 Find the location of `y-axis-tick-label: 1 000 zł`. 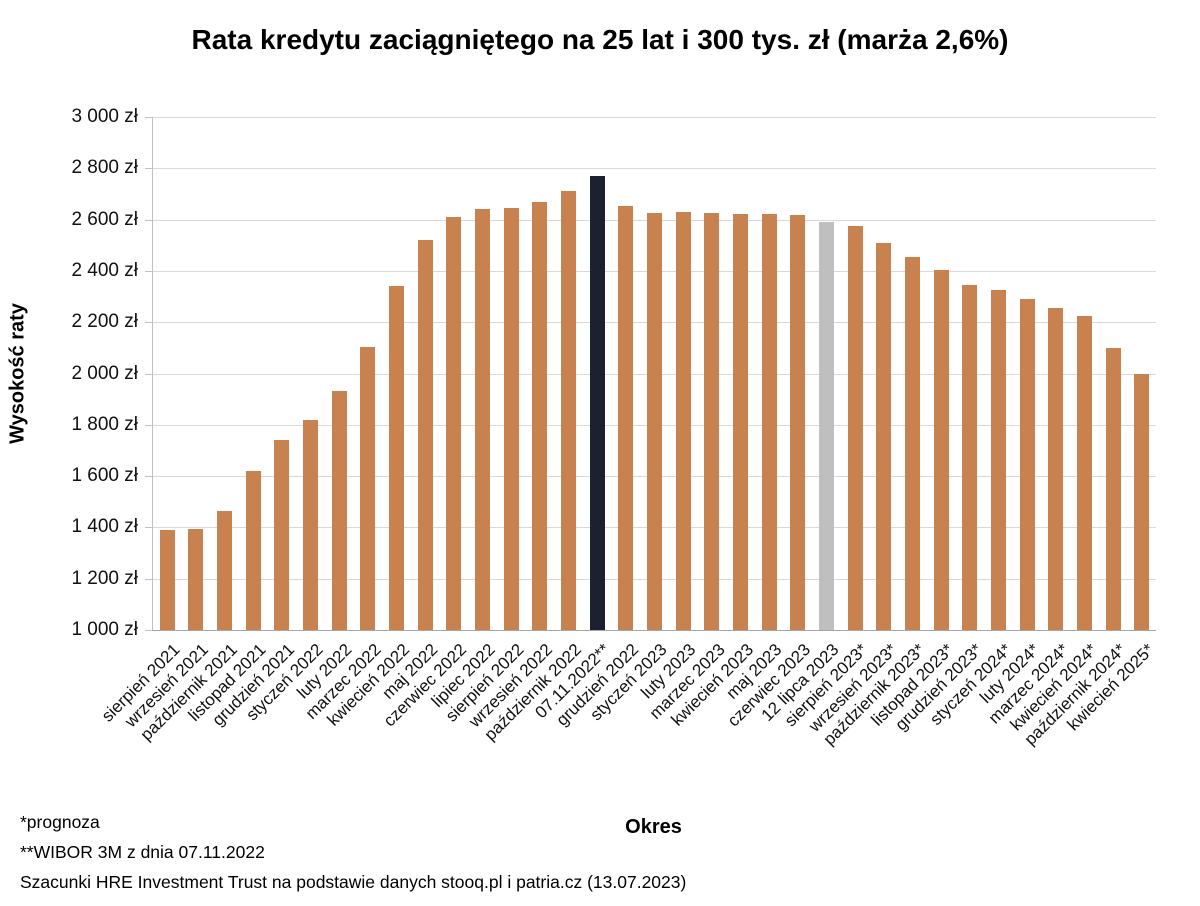

y-axis-tick-label: 1 000 zł is located at coordinates (104, 629).